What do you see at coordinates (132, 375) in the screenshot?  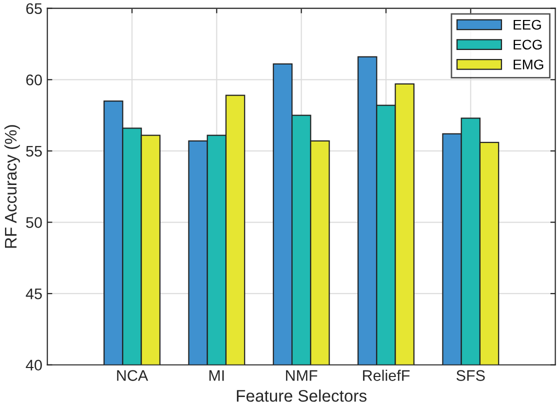 I see `x-tick-label: NCA` at bounding box center [132, 375].